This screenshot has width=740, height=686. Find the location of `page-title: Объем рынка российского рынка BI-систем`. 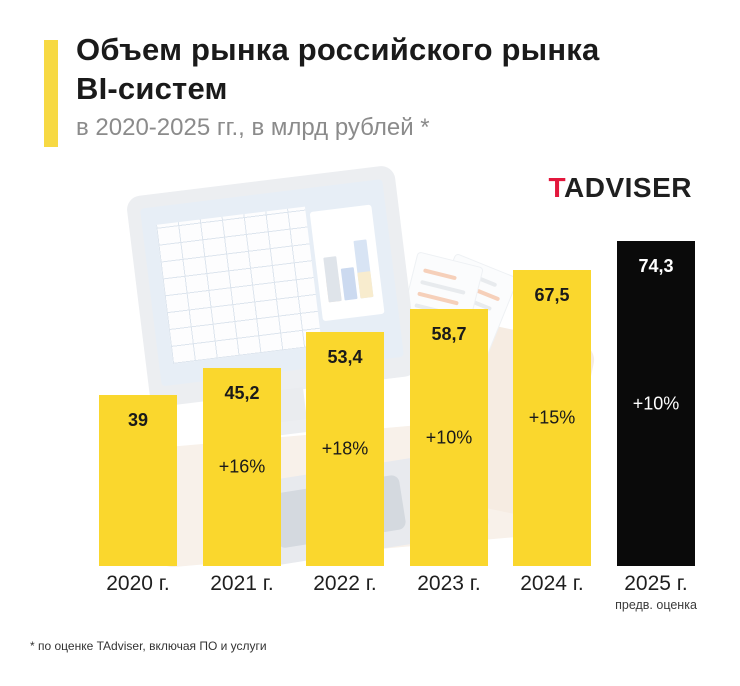

page-title: Объем рынка российского рынка BI-систем is located at coordinates (386, 69).